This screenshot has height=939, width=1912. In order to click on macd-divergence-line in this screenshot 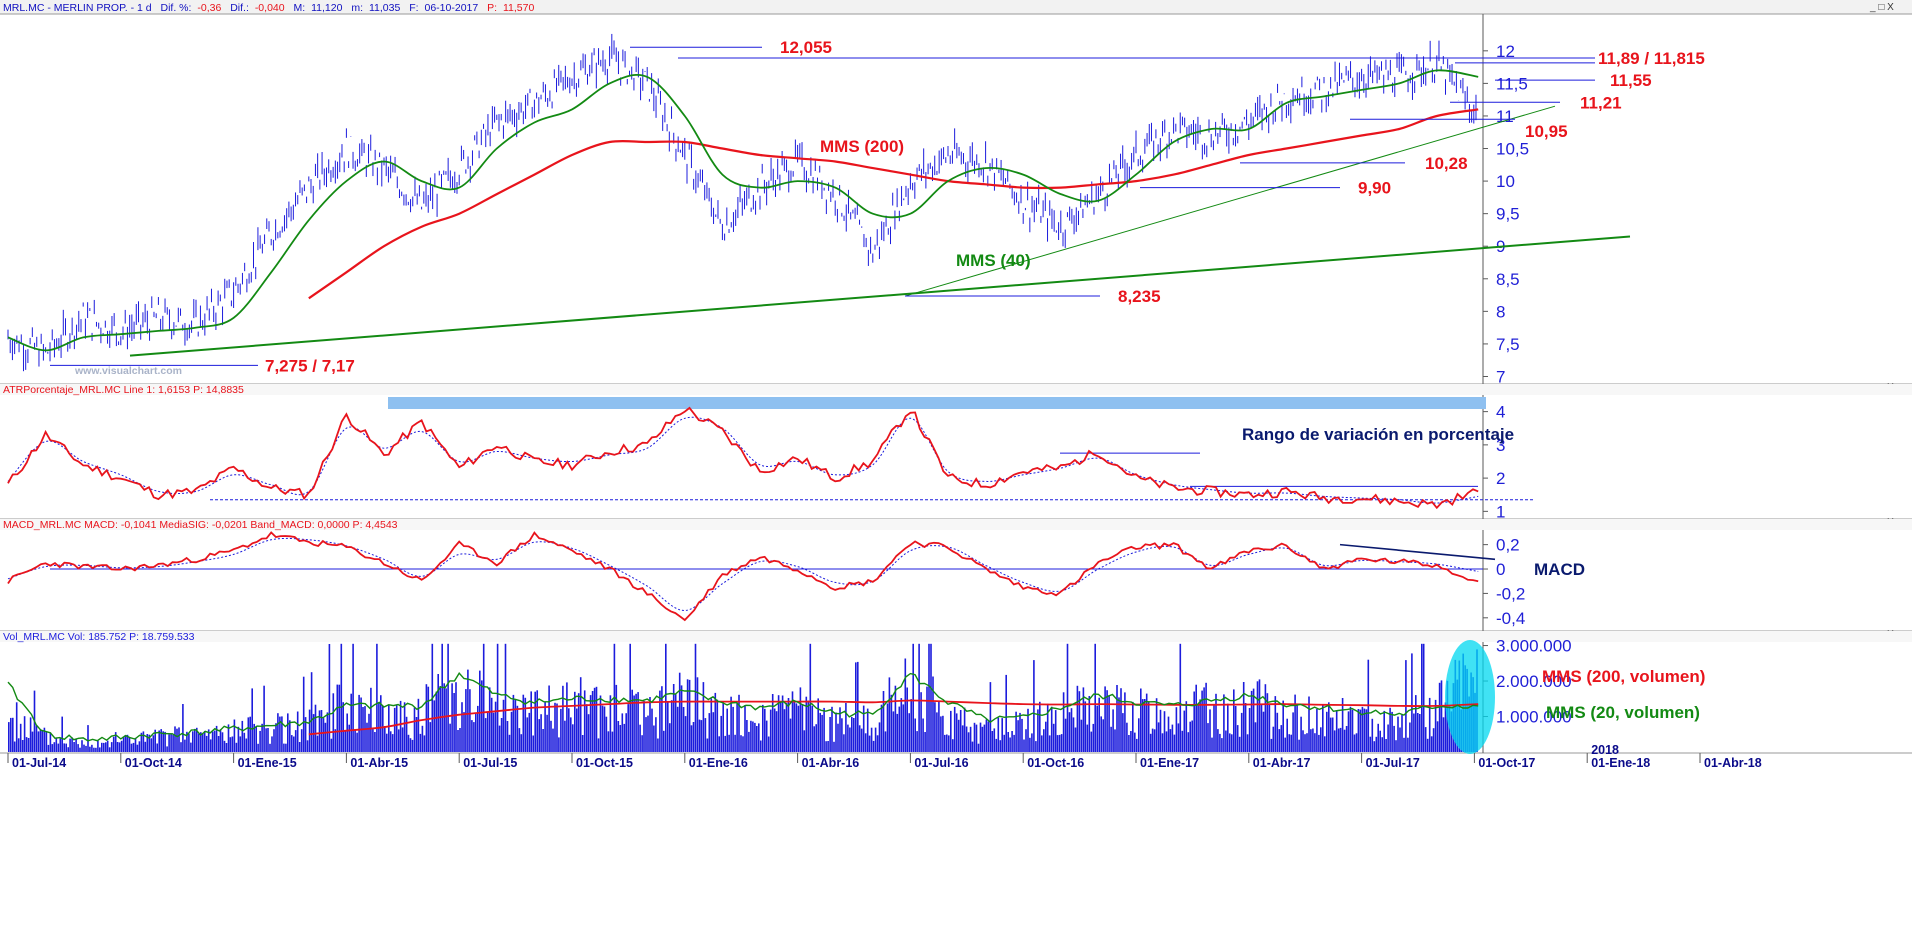, I will do `click(1417, 552)`.